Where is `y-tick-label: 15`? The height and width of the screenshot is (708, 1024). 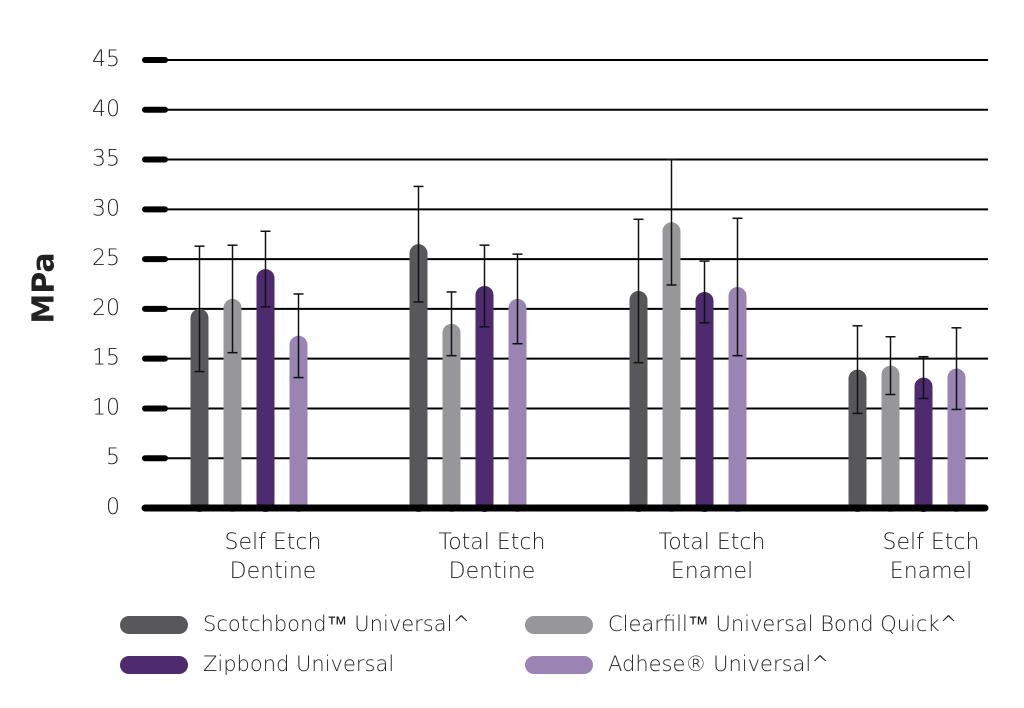
y-tick-label: 15 is located at coordinates (106, 358).